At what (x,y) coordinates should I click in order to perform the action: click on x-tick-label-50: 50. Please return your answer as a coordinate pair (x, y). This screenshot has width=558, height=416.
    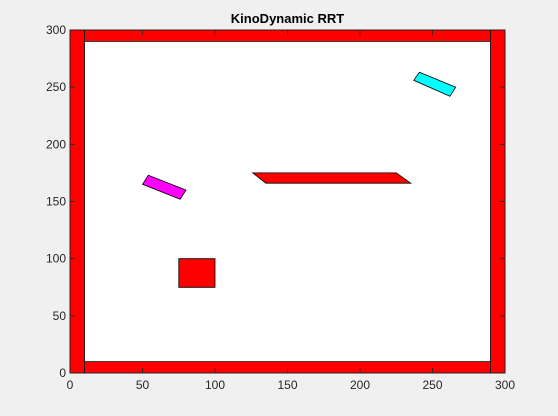
    Looking at the image, I should click on (143, 385).